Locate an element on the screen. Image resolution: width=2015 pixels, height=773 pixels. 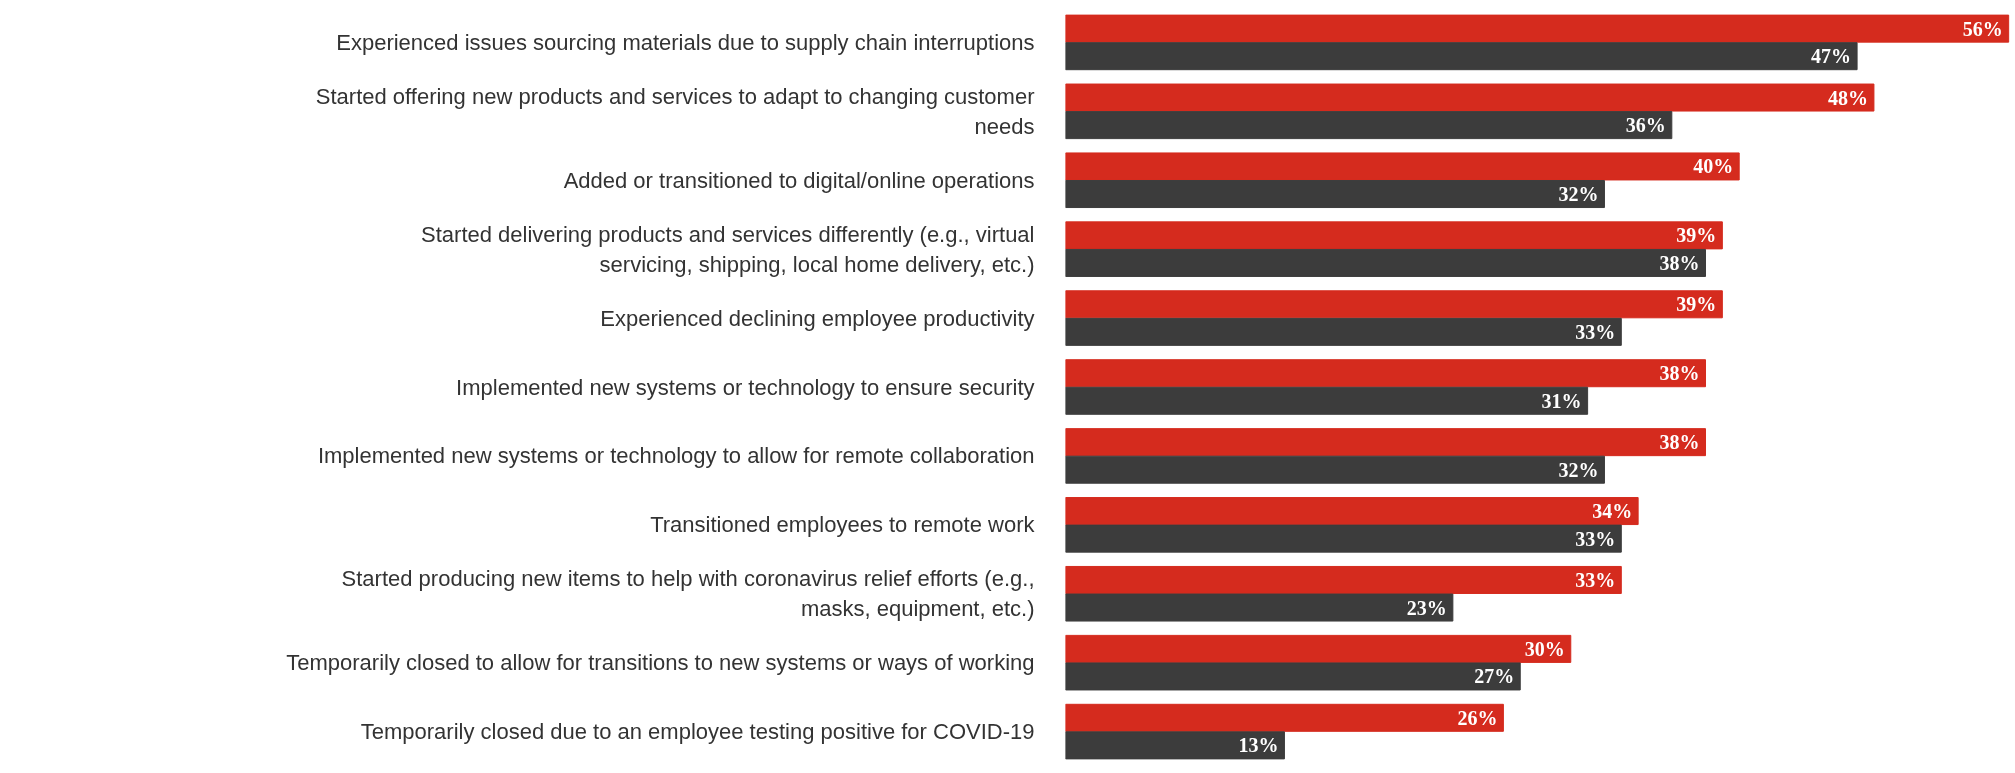
y-tick-label: Transitioned employees to remote work is located at coordinates (843, 525).